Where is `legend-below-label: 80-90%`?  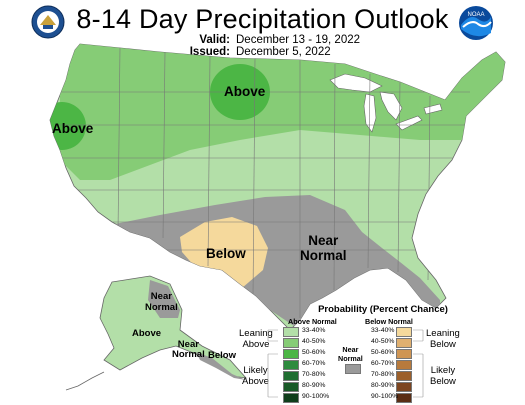 legend-below-label: 80-90% is located at coordinates (383, 385).